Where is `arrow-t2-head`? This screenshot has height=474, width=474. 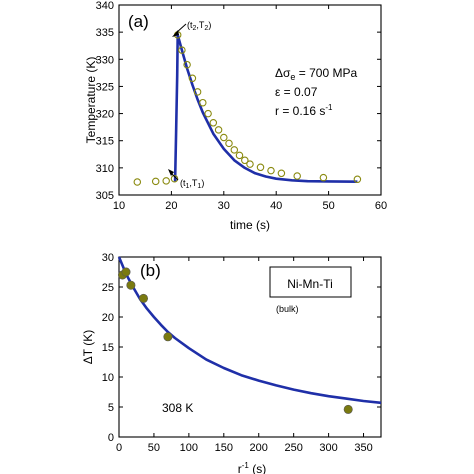
arrow-t2-head is located at coordinates (175, 33).